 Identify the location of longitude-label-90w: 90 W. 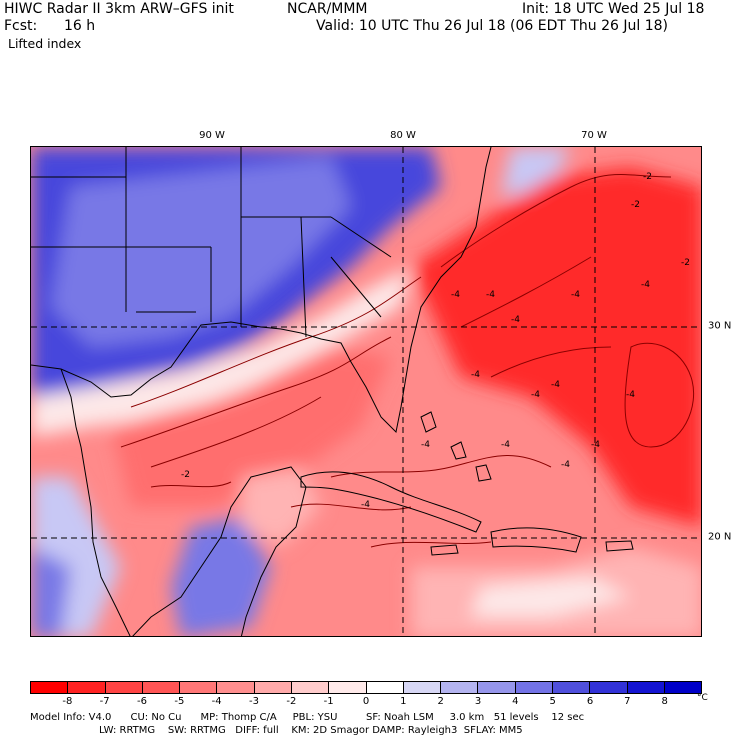
(212, 135).